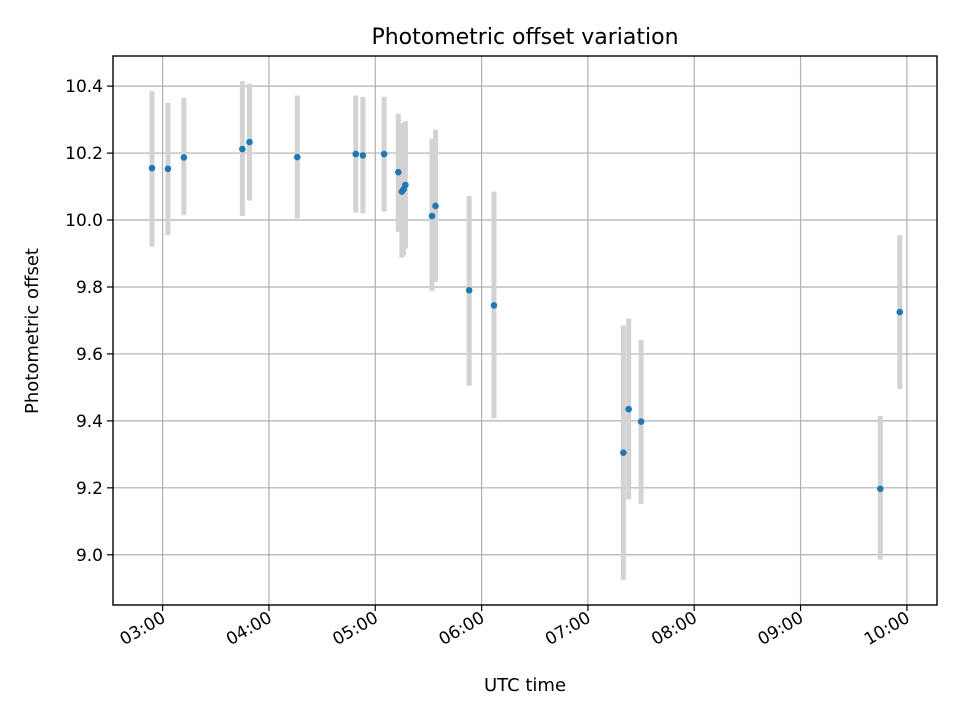 The height and width of the screenshot is (720, 960). I want to click on y-axis-ticks: 9.0 9.2 9.4 9.6 9.8 10.0 10.2 10.4, so click(89, 321).